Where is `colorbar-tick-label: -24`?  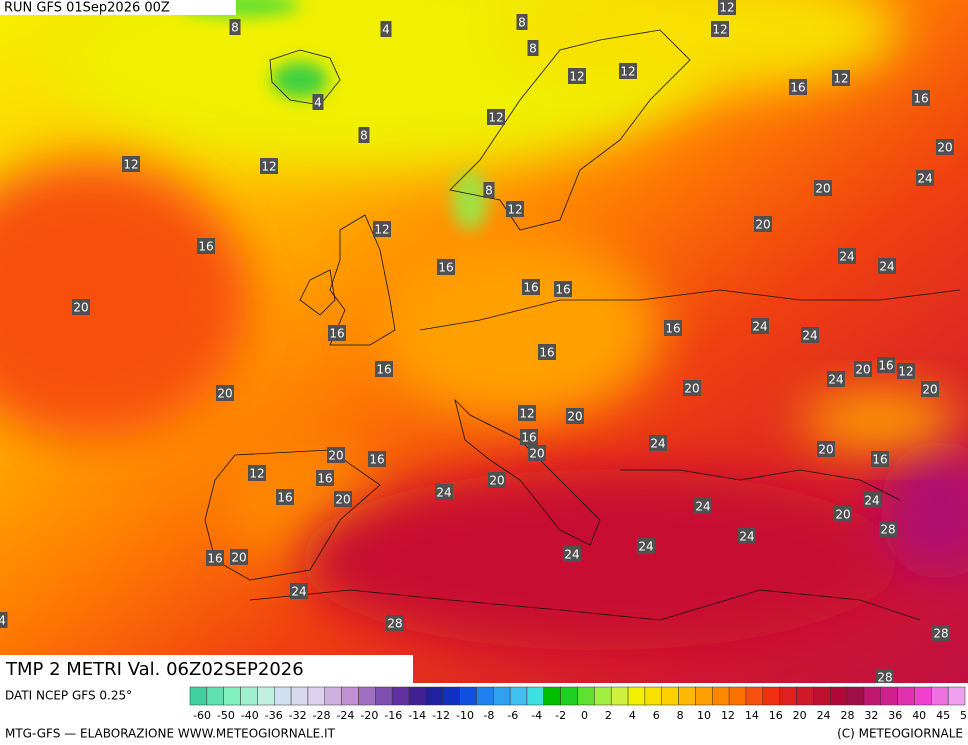
colorbar-tick-label: -24 is located at coordinates (345, 715).